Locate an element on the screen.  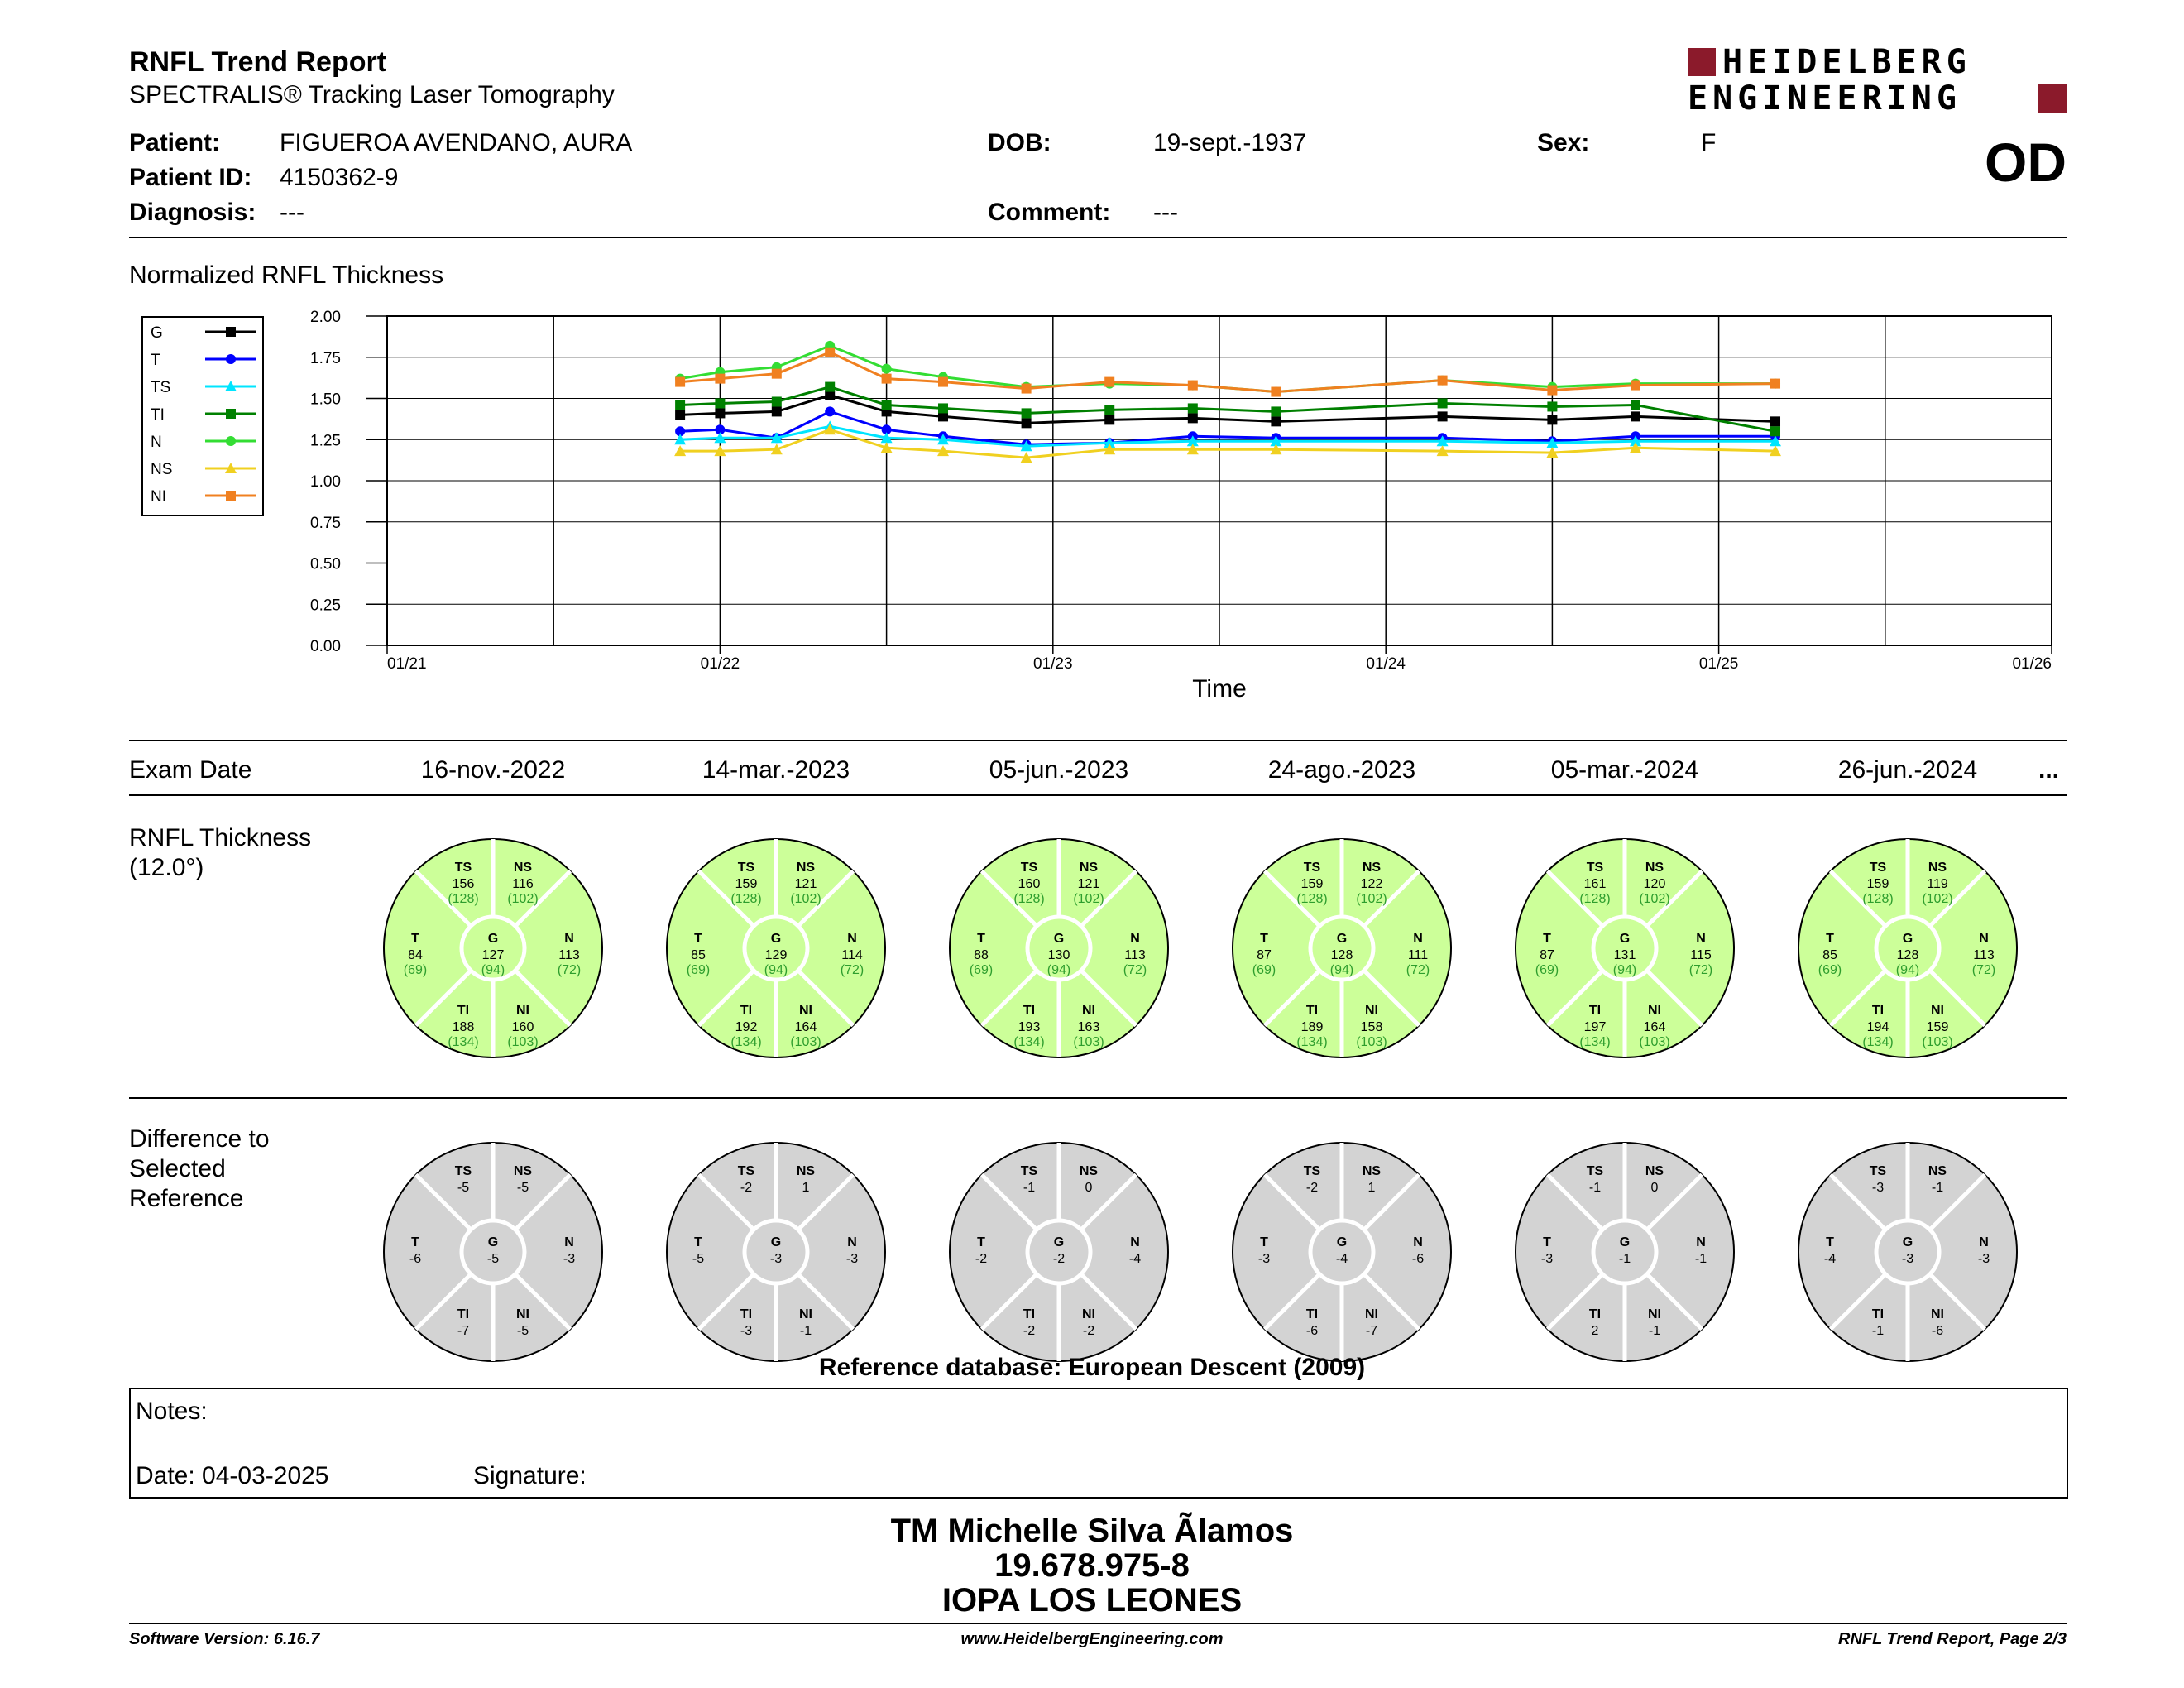
exam-divider-top is located at coordinates (1098, 740).